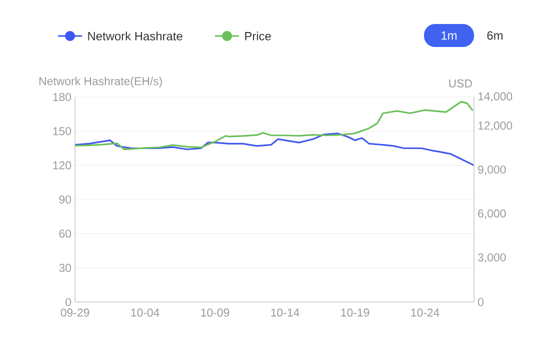 Image resolution: width=548 pixels, height=339 pixels. Describe the element at coordinates (495, 35) in the screenshot. I see `text: 6m` at that location.